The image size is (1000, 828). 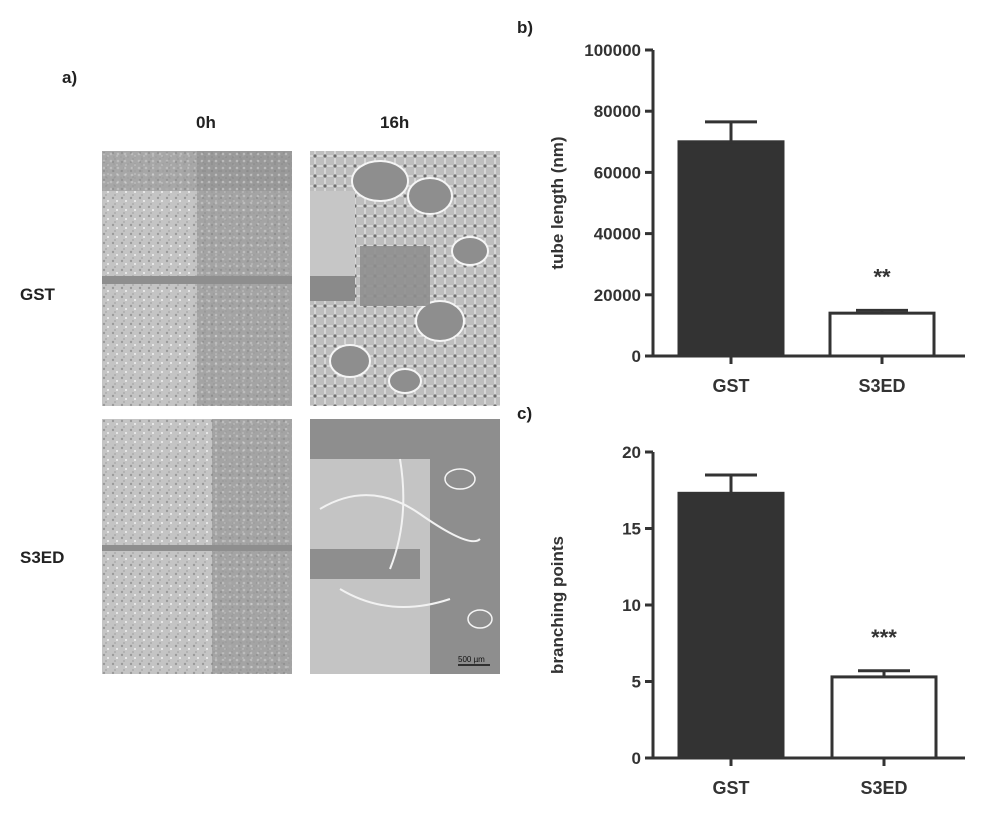 What do you see at coordinates (37, 294) in the screenshot?
I see `row-label-gst: GST` at bounding box center [37, 294].